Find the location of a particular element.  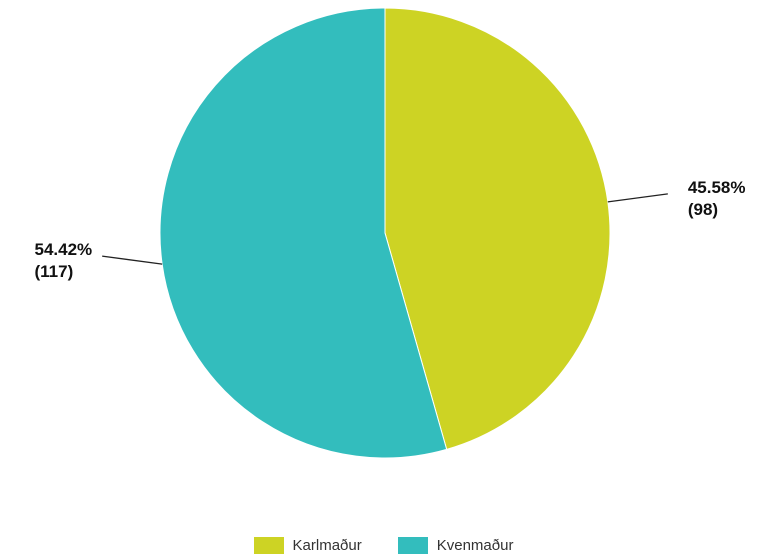

data-label-percent-karlmadur: 45.58% is located at coordinates (717, 187).